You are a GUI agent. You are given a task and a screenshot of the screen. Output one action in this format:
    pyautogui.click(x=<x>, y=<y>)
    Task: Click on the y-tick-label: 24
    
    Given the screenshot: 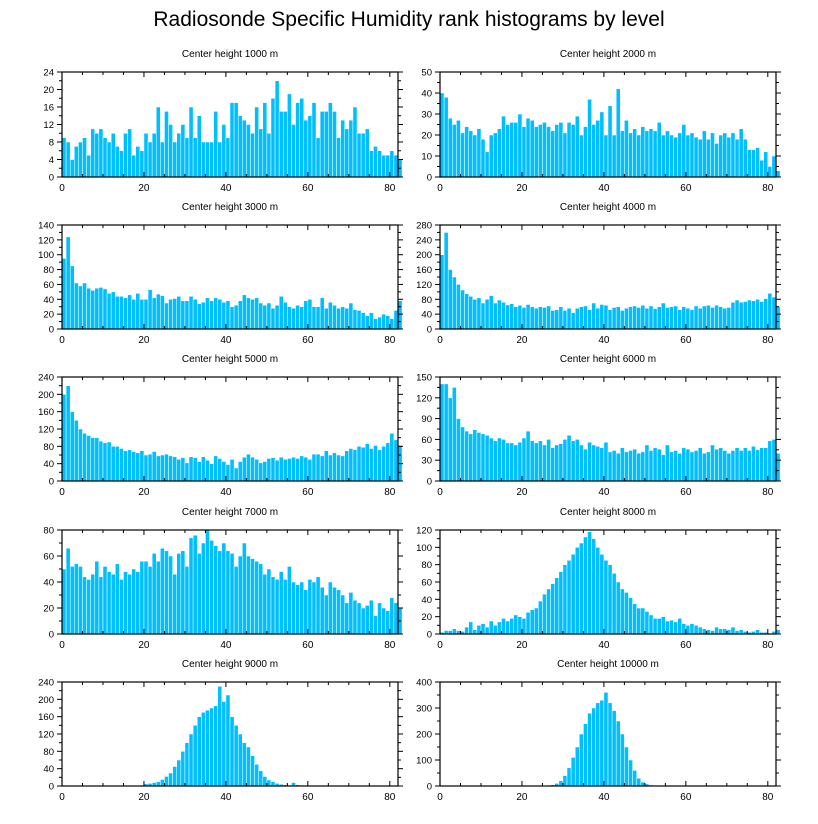 What is the action you would take?
    pyautogui.click(x=48, y=73)
    